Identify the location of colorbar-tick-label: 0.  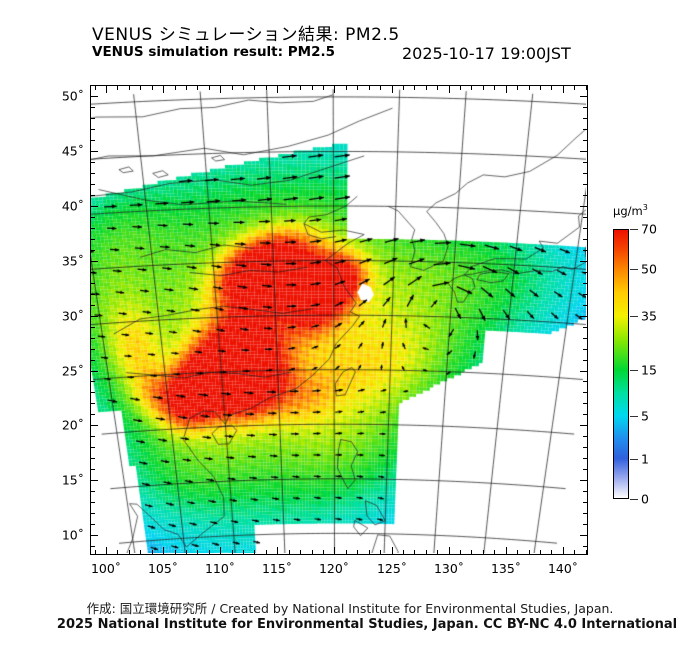
(645, 499).